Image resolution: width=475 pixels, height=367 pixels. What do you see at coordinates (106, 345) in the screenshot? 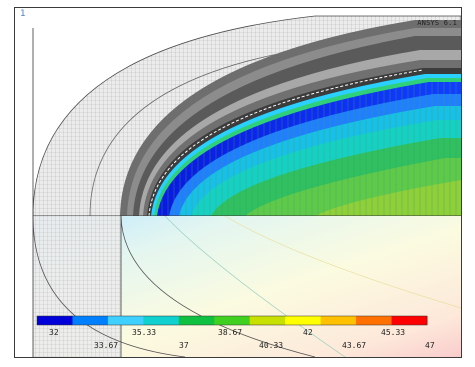
I see `legend-label-bottom: 33.67` at bounding box center [106, 345].